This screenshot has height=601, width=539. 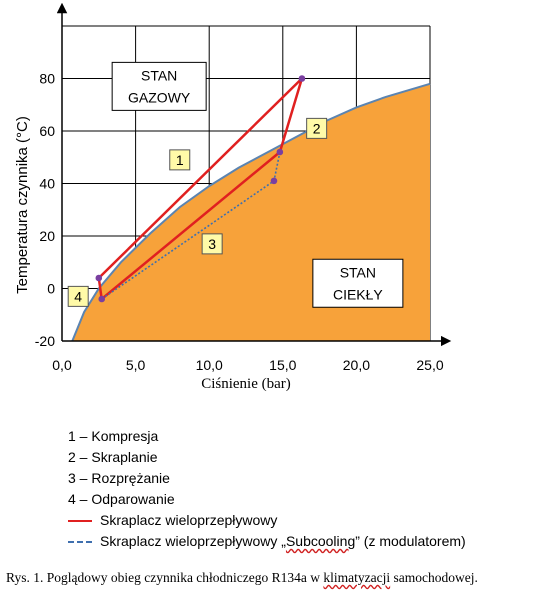 What do you see at coordinates (320, 541) in the screenshot?
I see `legend-text-subcooling: Subcooling` at bounding box center [320, 541].